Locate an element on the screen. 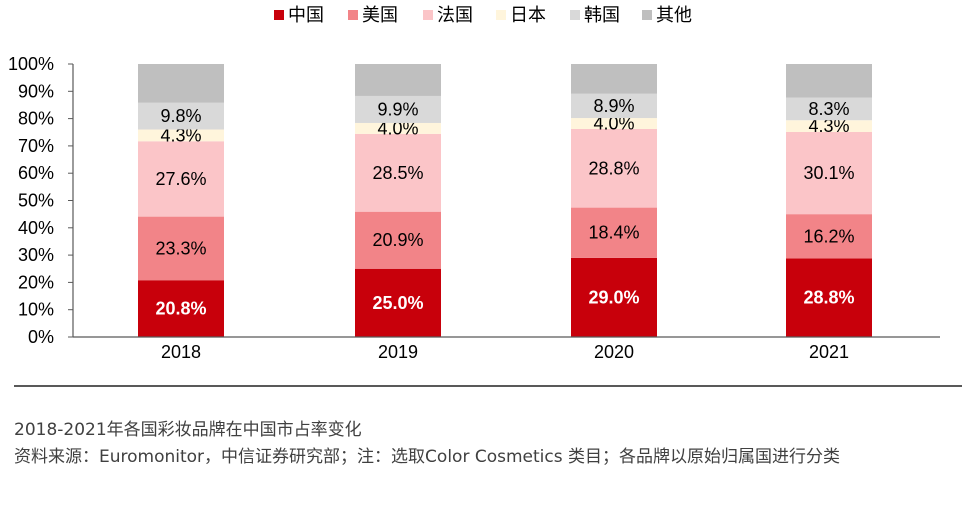 This screenshot has height=508, width=968. legend-label-5: 其他 is located at coordinates (674, 15).